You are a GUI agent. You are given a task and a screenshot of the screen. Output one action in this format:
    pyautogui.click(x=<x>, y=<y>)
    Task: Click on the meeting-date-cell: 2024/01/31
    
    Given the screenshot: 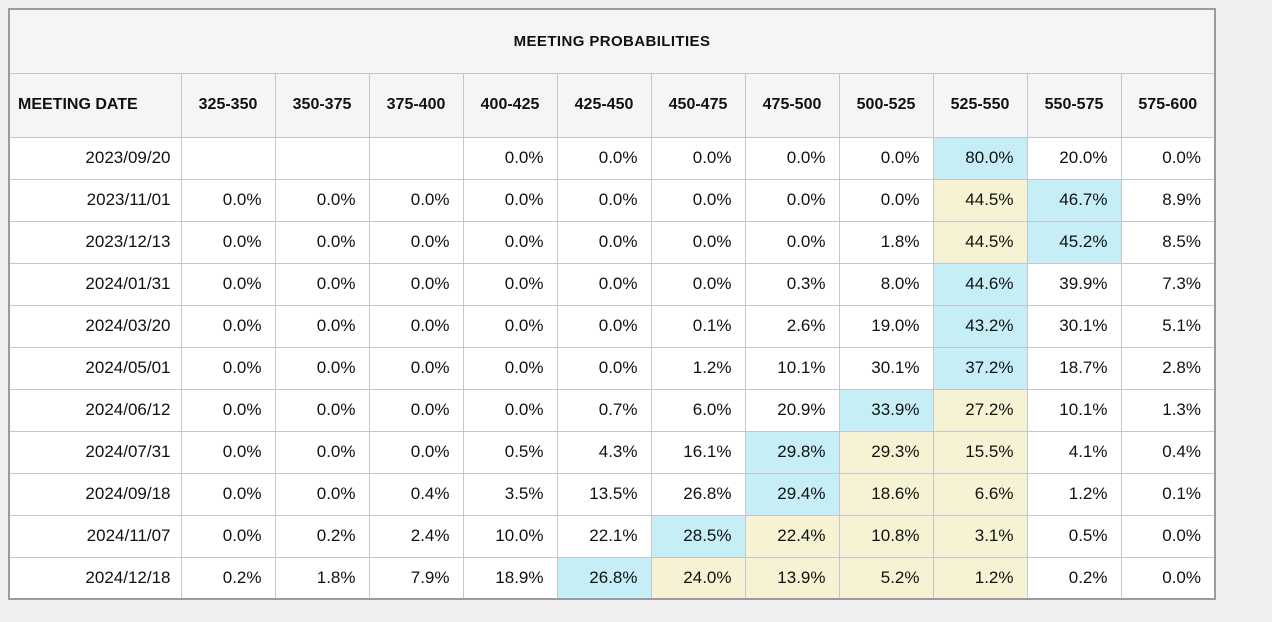 What is the action you would take?
    pyautogui.click(x=95, y=284)
    